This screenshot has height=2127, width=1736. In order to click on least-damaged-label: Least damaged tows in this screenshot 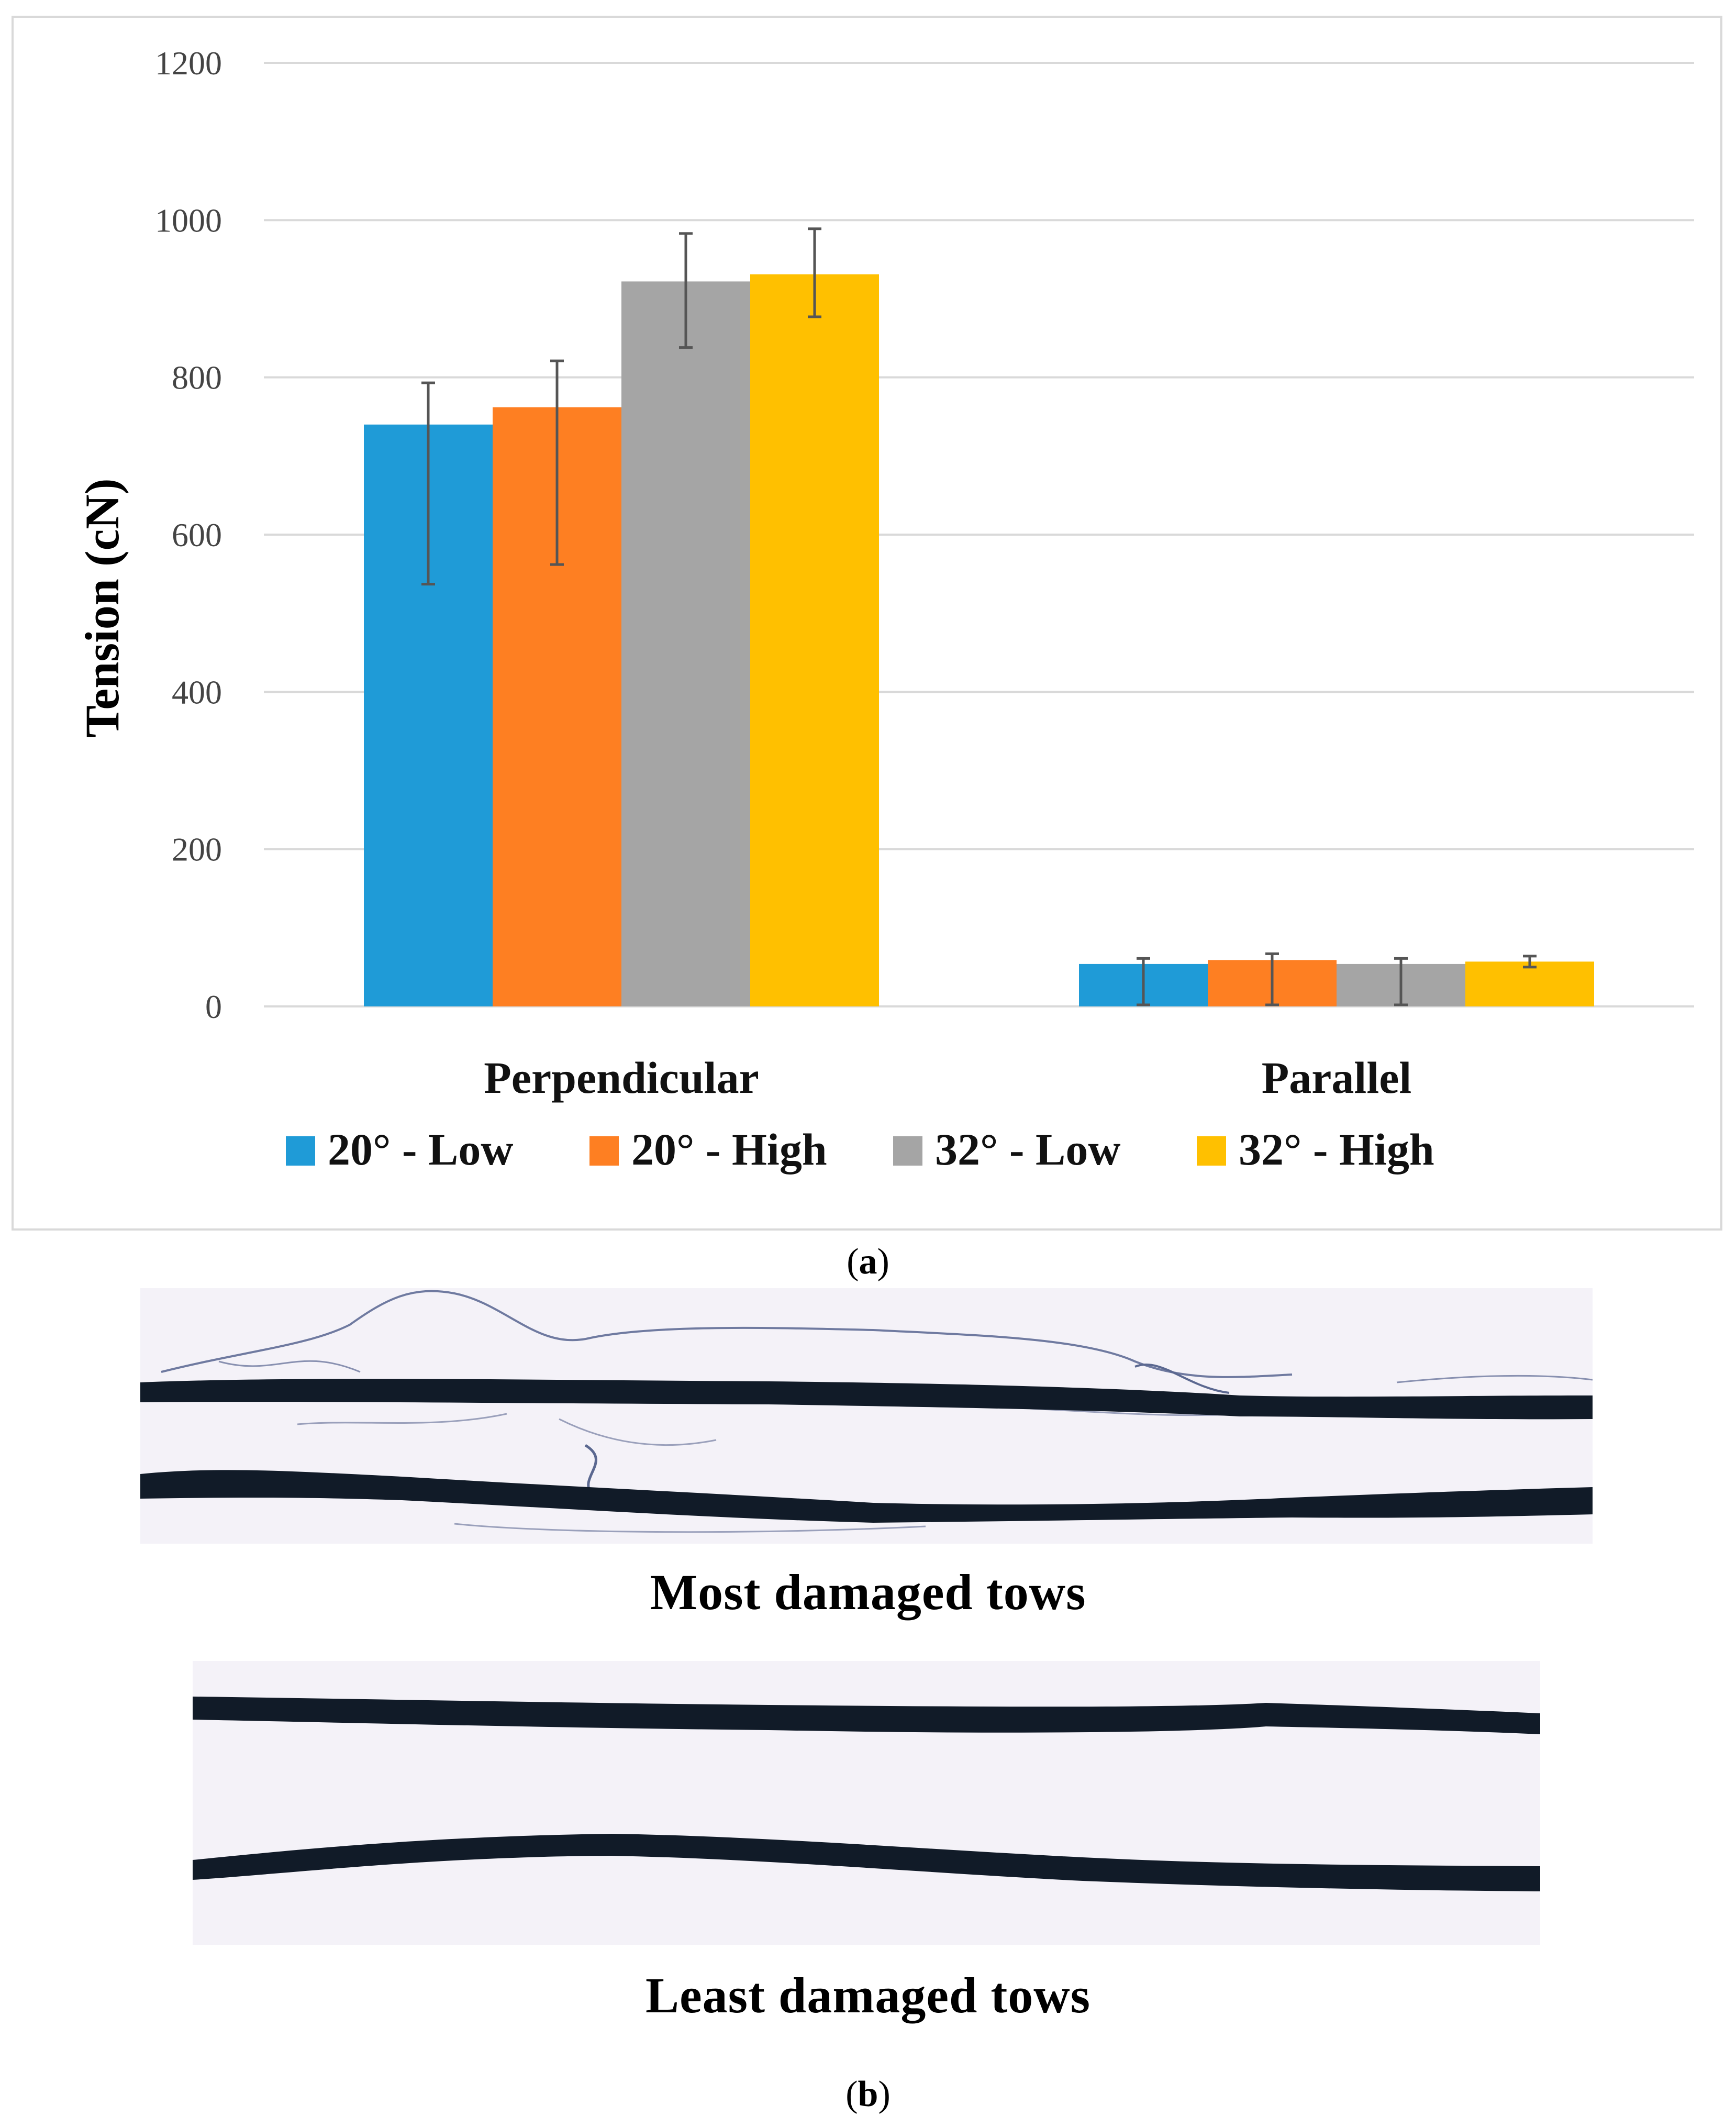, I will do `click(868, 1995)`.